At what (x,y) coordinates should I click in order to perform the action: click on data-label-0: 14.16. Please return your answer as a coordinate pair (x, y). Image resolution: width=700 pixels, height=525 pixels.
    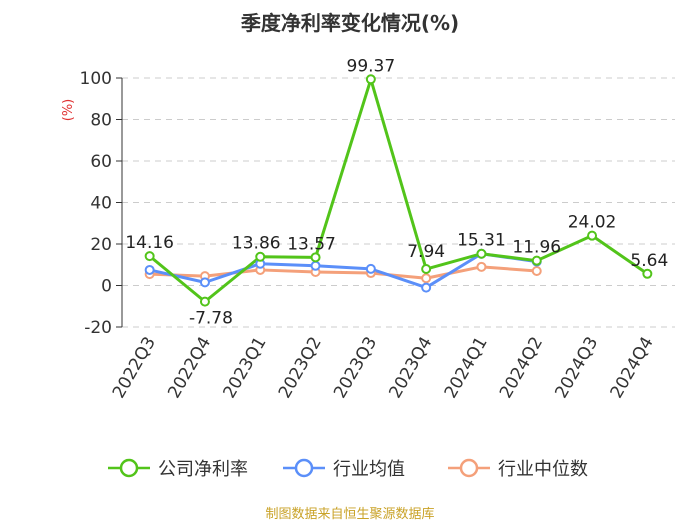
    Looking at the image, I should click on (149, 243).